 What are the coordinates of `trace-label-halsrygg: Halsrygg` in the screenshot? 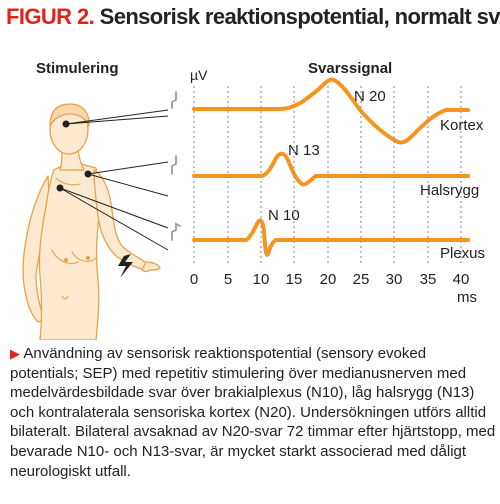 It's located at (449, 190).